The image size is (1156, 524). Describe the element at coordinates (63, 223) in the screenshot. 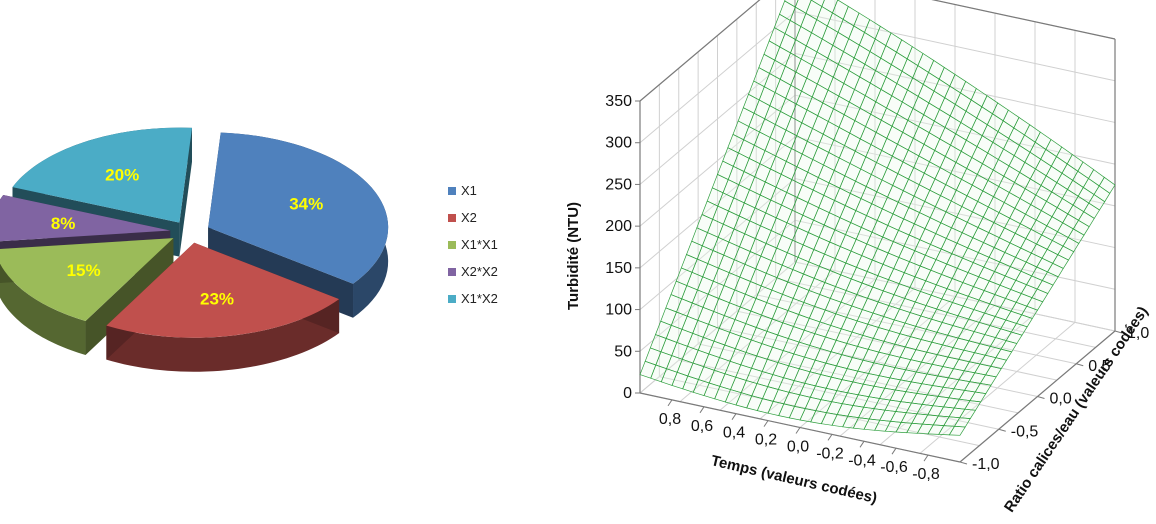

I see `pie-data-label: 8%` at that location.